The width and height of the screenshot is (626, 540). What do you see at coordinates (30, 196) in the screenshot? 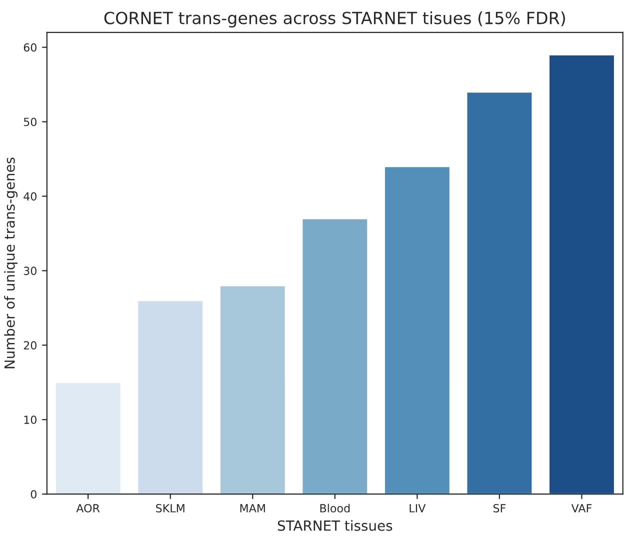
I see `y-tick-label: 40` at bounding box center [30, 196].